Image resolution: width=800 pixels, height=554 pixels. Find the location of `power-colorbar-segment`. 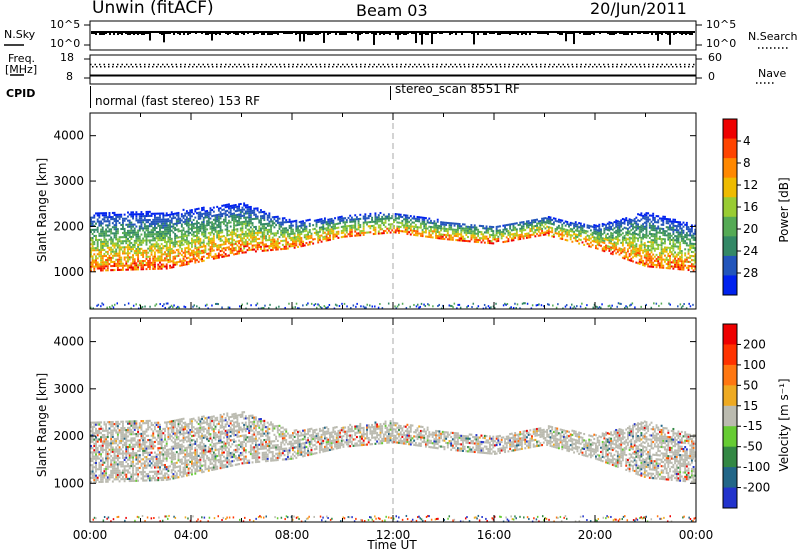

power-colorbar-segment is located at coordinates (730, 265).